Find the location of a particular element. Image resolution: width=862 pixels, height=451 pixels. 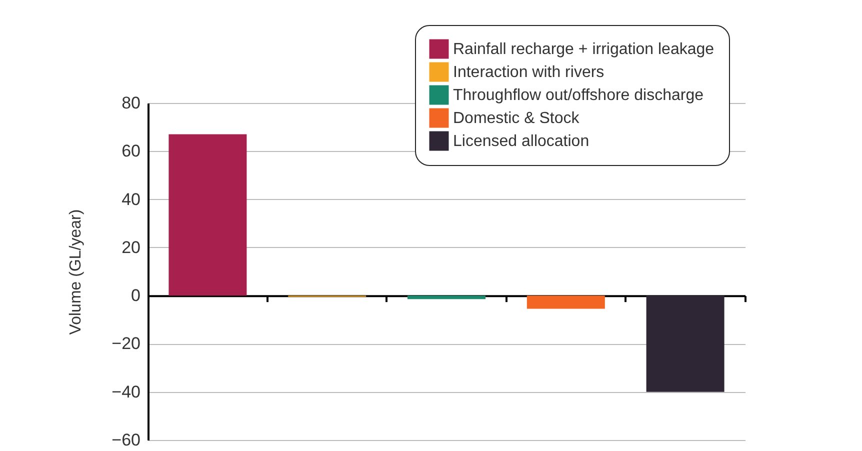

legend-label: Interaction with rivers is located at coordinates (528, 72).